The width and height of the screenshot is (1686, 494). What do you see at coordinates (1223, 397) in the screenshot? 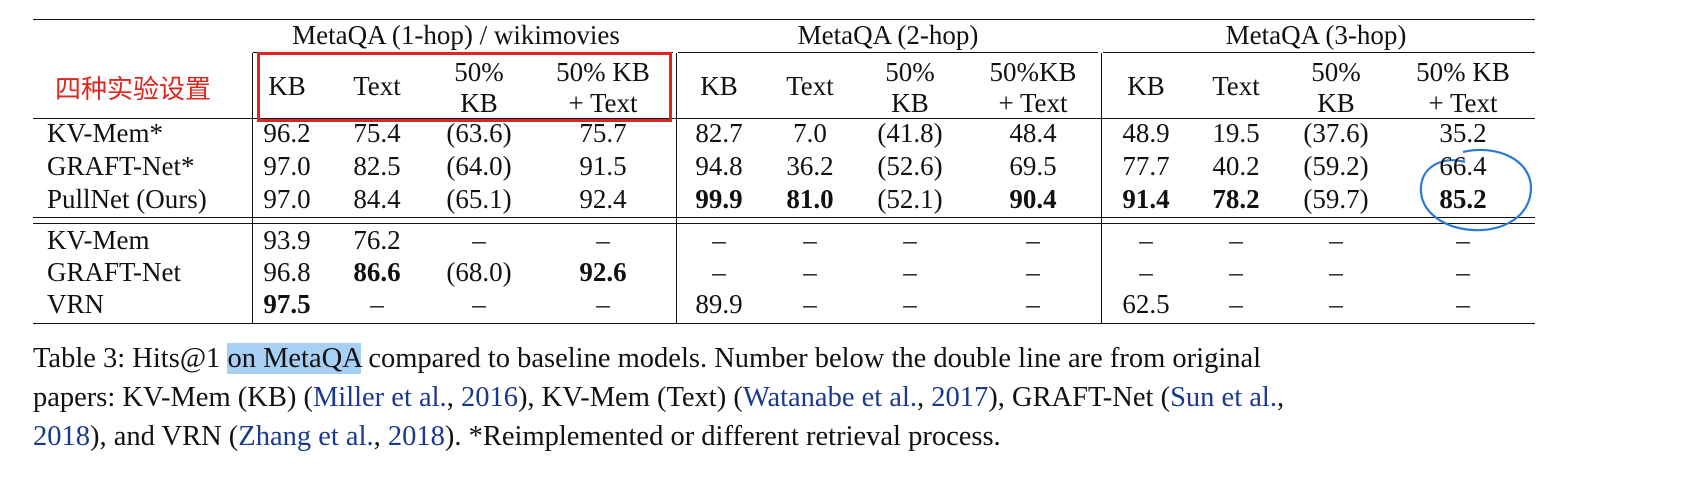
I see `citation-link: Sun et al.` at bounding box center [1223, 397].